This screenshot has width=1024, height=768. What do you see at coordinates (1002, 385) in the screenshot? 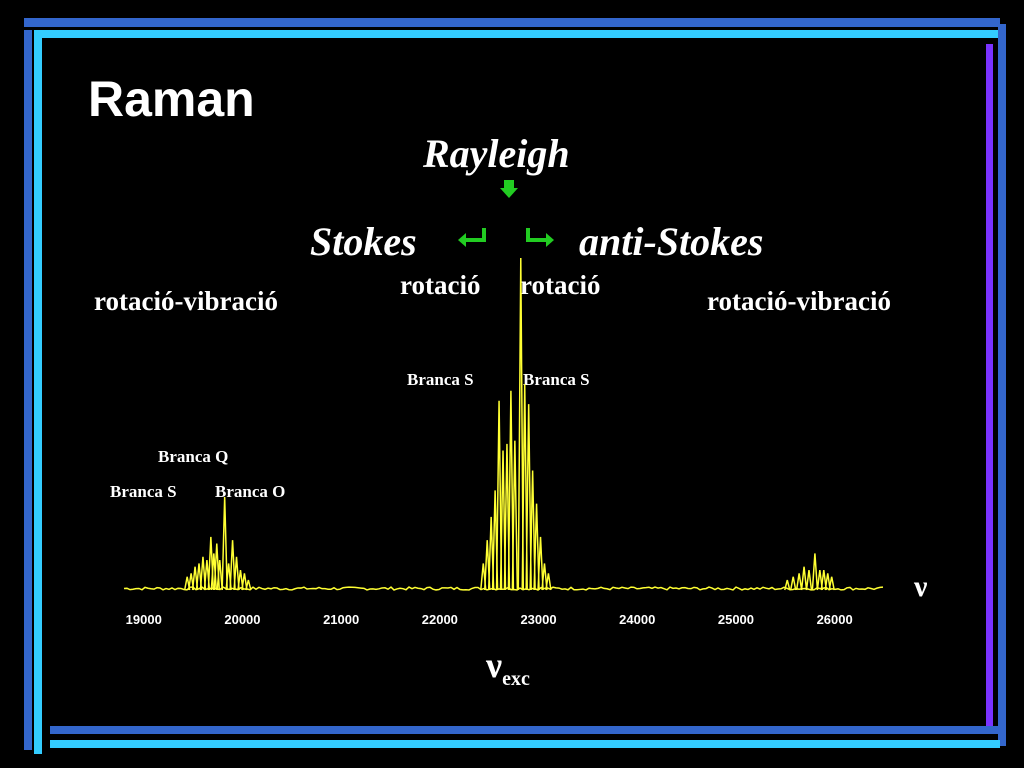
I see `frame-right-bar-blue` at bounding box center [1002, 385].